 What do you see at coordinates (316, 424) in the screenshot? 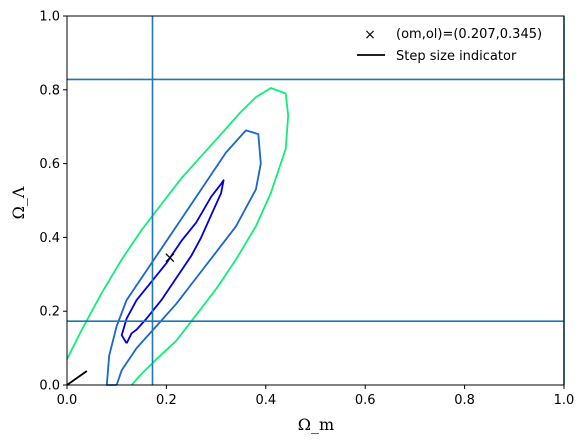
I see `x-axis-label: Ω_m` at bounding box center [316, 424].